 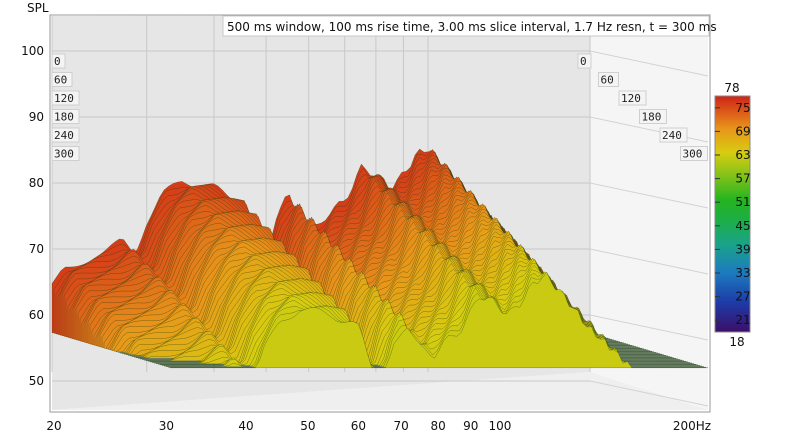 I want to click on x-tick-label: 30, so click(x=166, y=426).